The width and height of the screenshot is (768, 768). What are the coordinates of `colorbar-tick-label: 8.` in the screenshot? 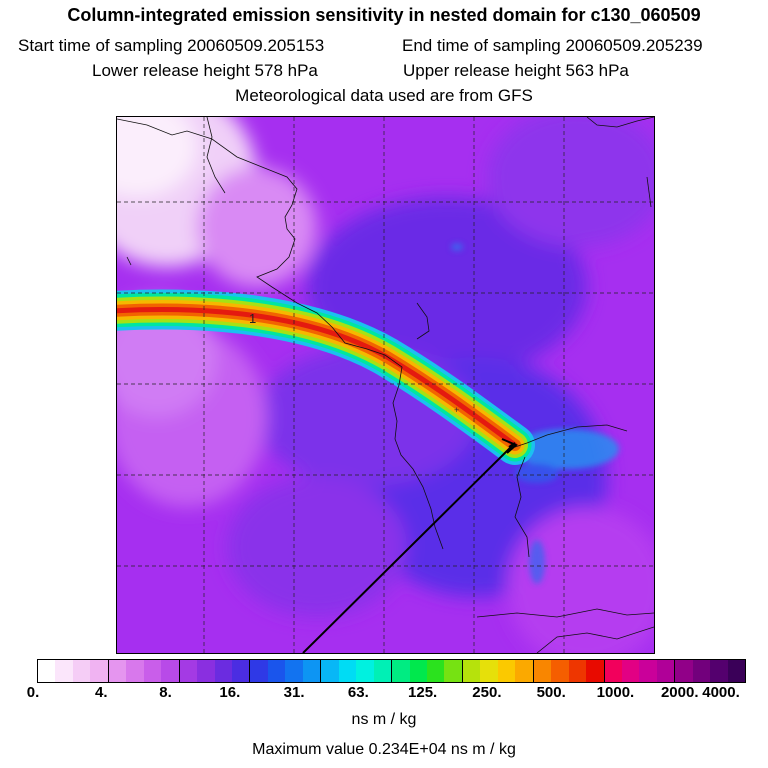 It's located at (165, 692).